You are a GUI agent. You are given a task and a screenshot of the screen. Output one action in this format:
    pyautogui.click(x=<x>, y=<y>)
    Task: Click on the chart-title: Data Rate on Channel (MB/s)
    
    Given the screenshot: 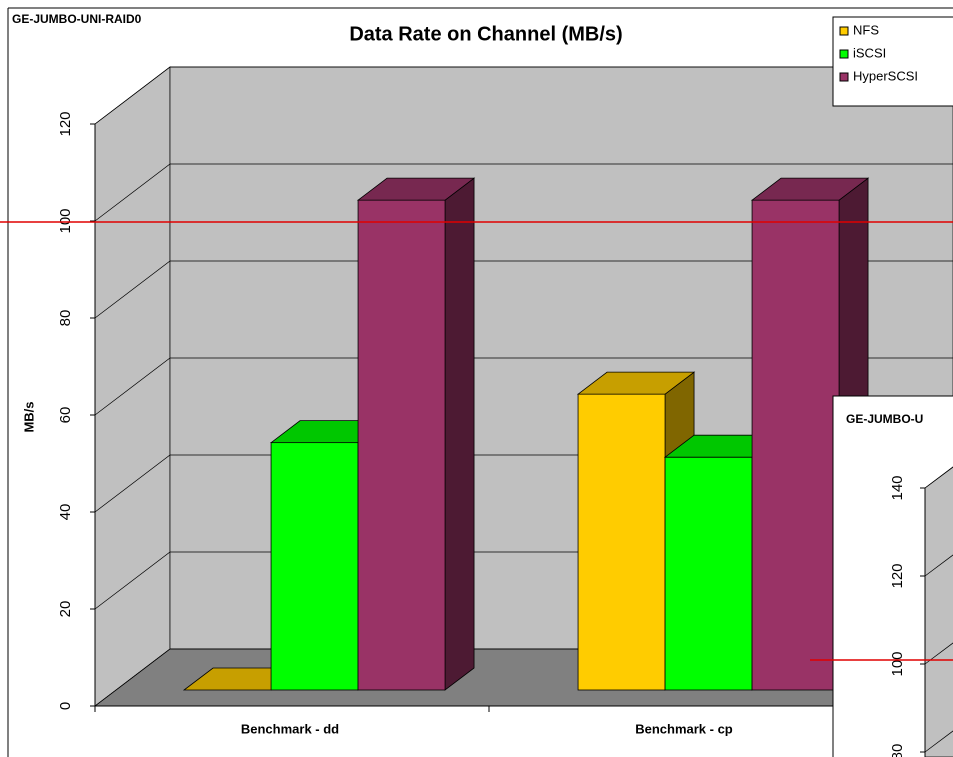 What is the action you would take?
    pyautogui.click(x=485, y=34)
    